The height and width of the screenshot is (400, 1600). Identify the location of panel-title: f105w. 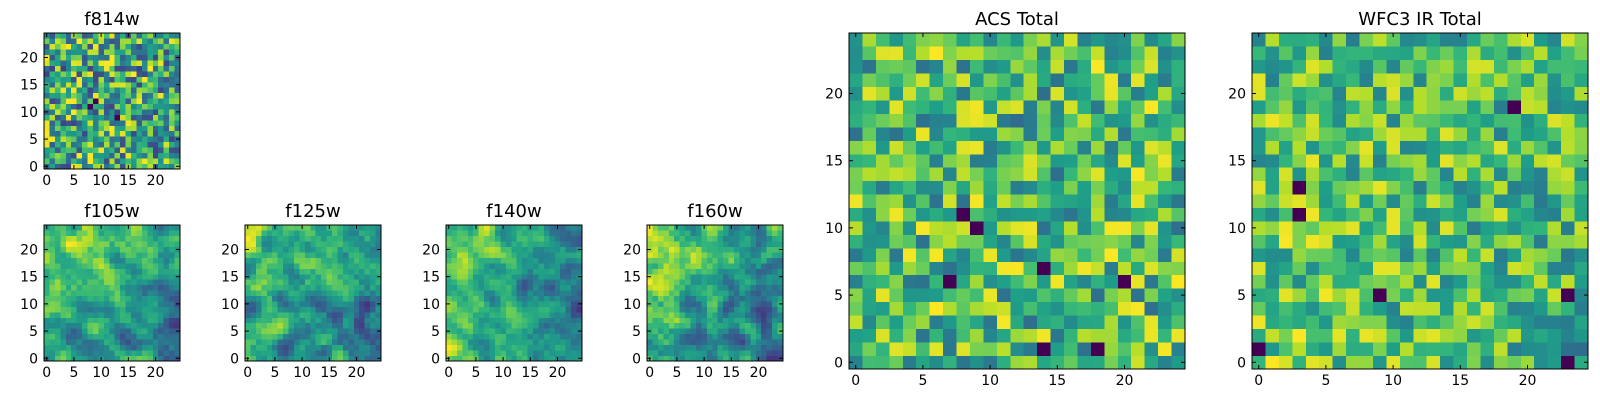
(111, 211).